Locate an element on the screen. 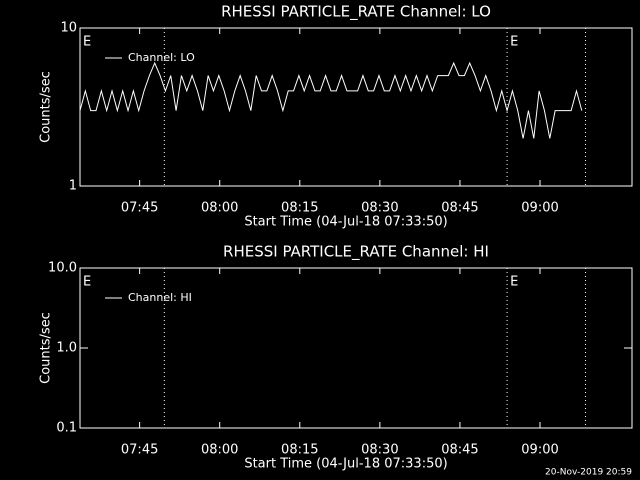 This screenshot has height=480, width=640. footer: 20-Nov-2019 20:59 is located at coordinates (588, 473).